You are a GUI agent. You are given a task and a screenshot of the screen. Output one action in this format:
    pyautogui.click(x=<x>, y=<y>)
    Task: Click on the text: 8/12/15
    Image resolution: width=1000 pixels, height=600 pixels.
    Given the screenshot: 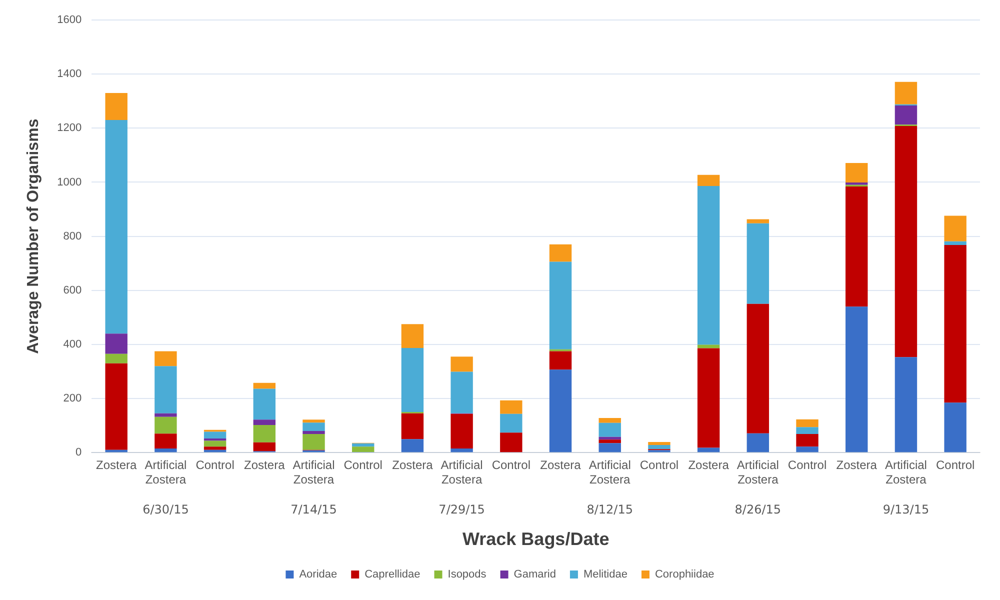 What is the action you would take?
    pyautogui.click(x=609, y=509)
    